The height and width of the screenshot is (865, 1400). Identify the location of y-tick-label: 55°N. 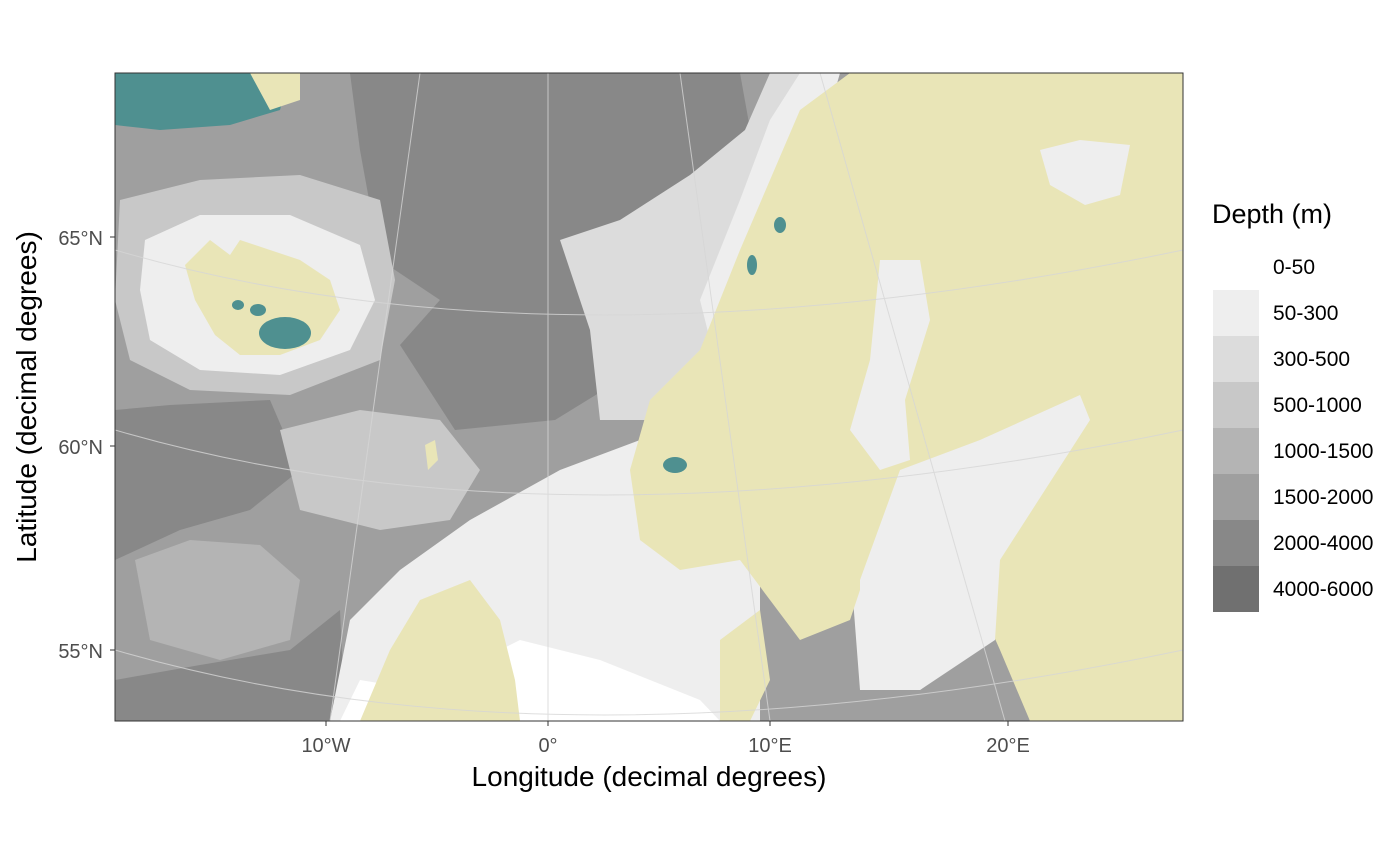
(80, 652).